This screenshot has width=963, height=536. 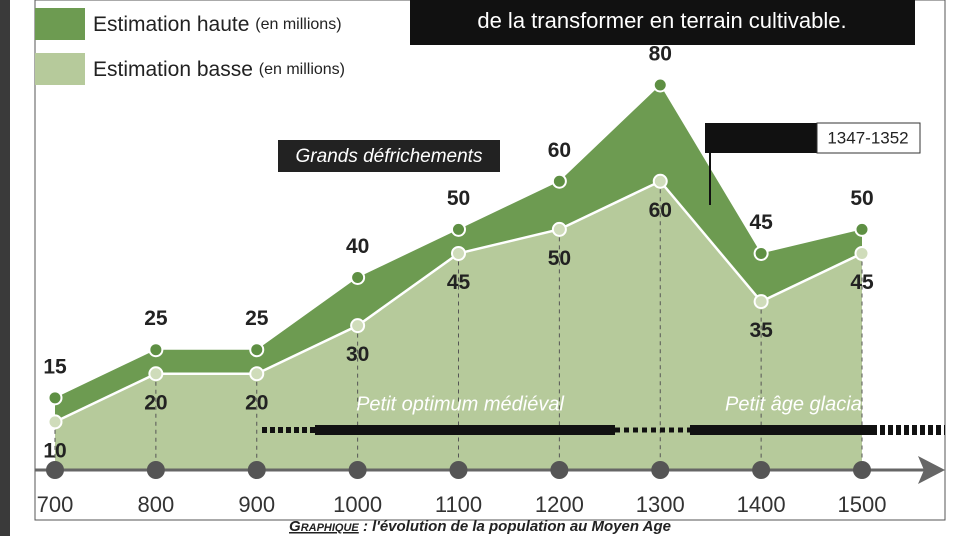 I want to click on legend-name: Estimation haute, so click(x=171, y=24).